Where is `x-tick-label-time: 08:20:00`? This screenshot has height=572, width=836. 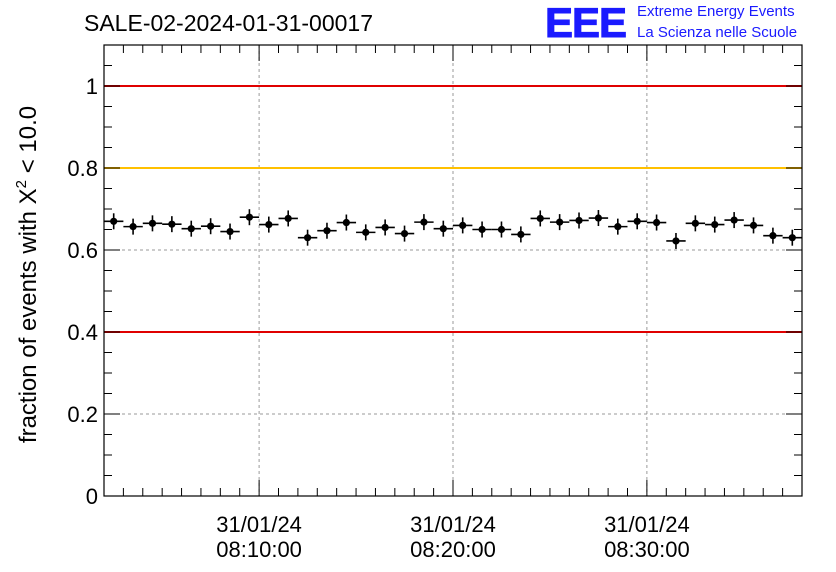 x-tick-label-time: 08:20:00 is located at coordinates (453, 549).